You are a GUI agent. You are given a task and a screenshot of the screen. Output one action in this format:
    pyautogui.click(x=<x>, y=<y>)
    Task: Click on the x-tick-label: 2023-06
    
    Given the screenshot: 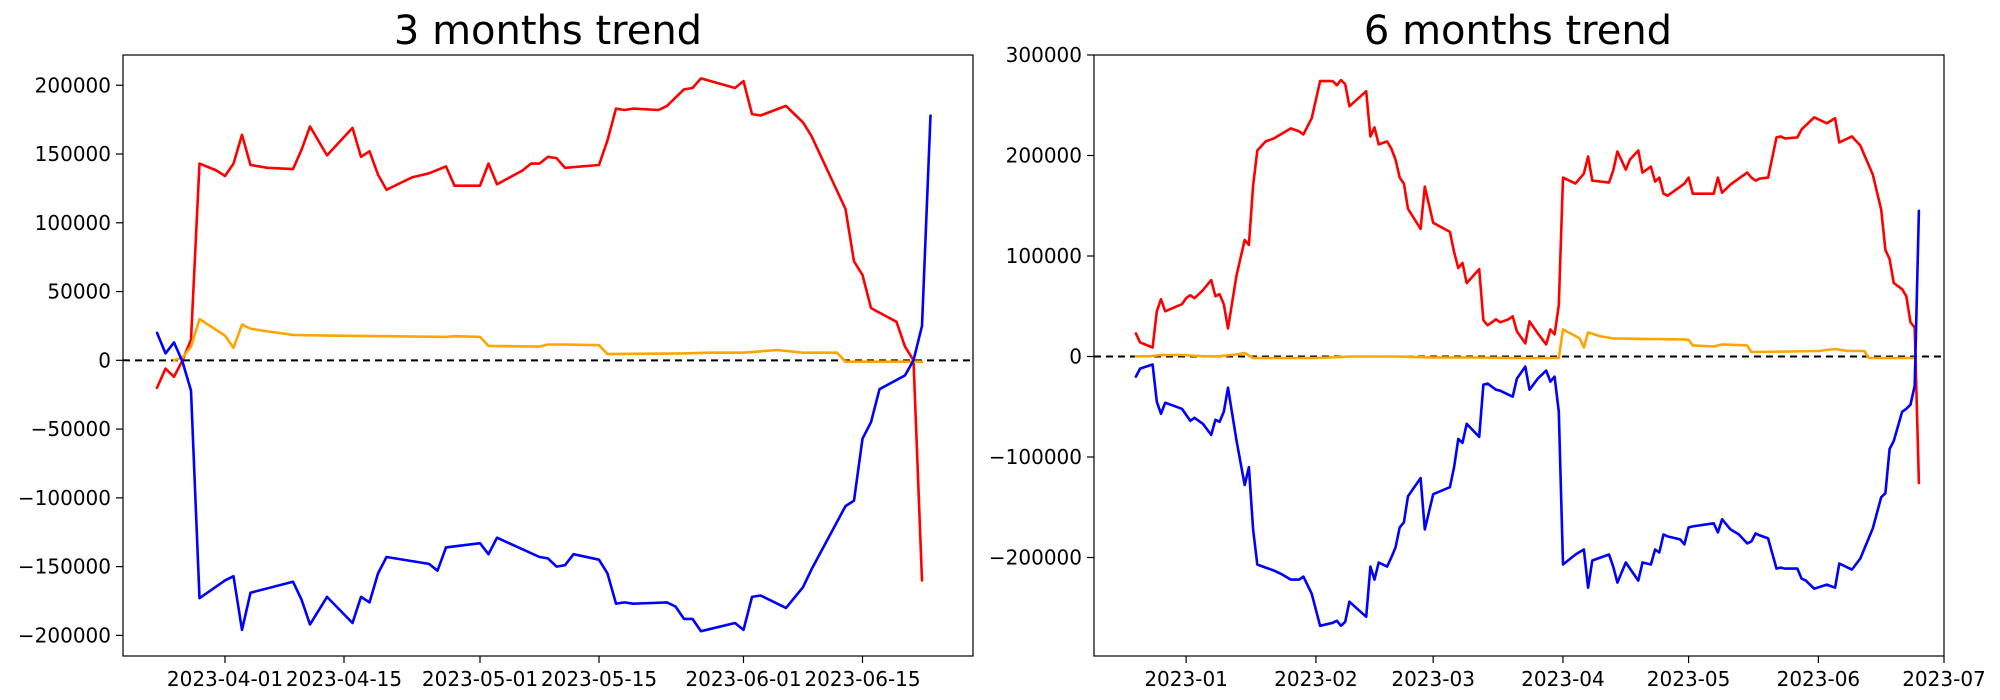 What is the action you would take?
    pyautogui.click(x=1819, y=679)
    